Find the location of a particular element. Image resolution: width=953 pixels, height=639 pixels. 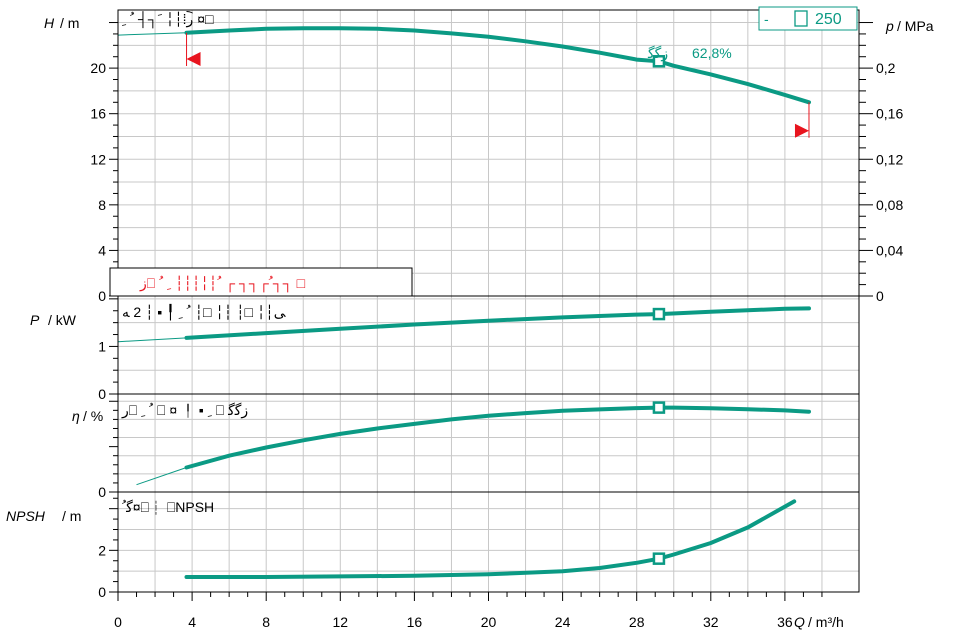

footer-info-text: ﺯ⎕ ﹸ┌┐┐ ┌ ﹸ┆╎┆┆┆ ﹺ ﹸ┐┐ □ is located at coordinates (222, 284).